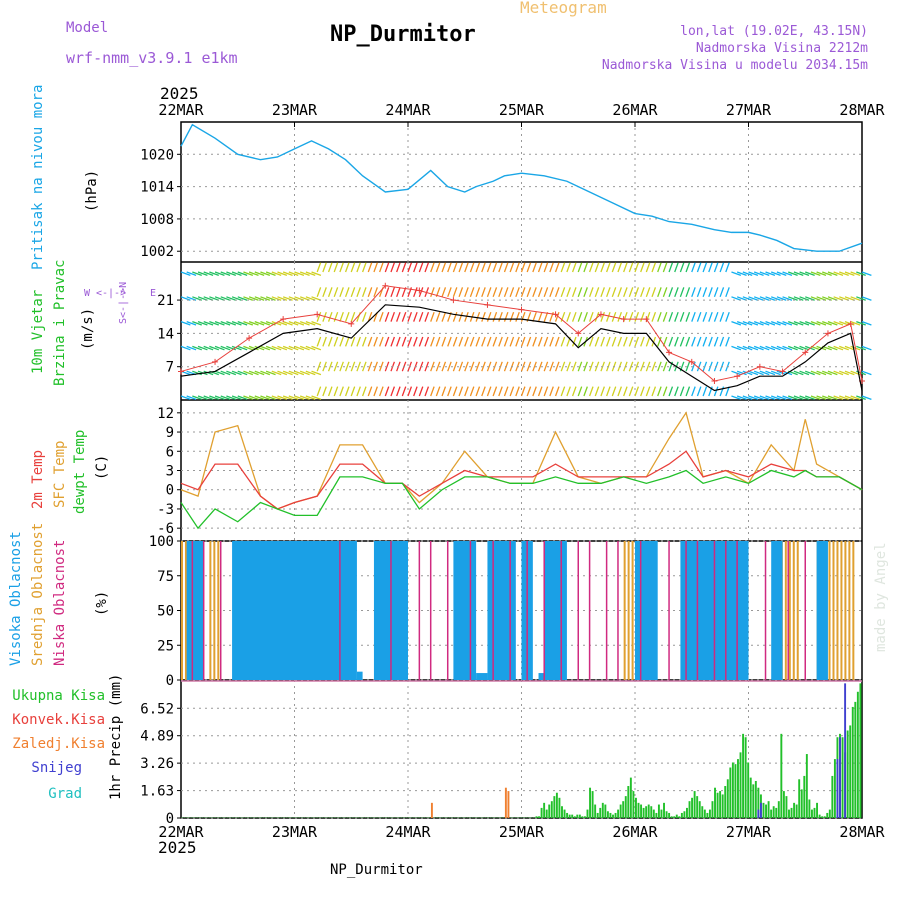 The height and width of the screenshot is (900, 900). What do you see at coordinates (56, 768) in the screenshot?
I see `legend-snow: Snijeg` at bounding box center [56, 768].